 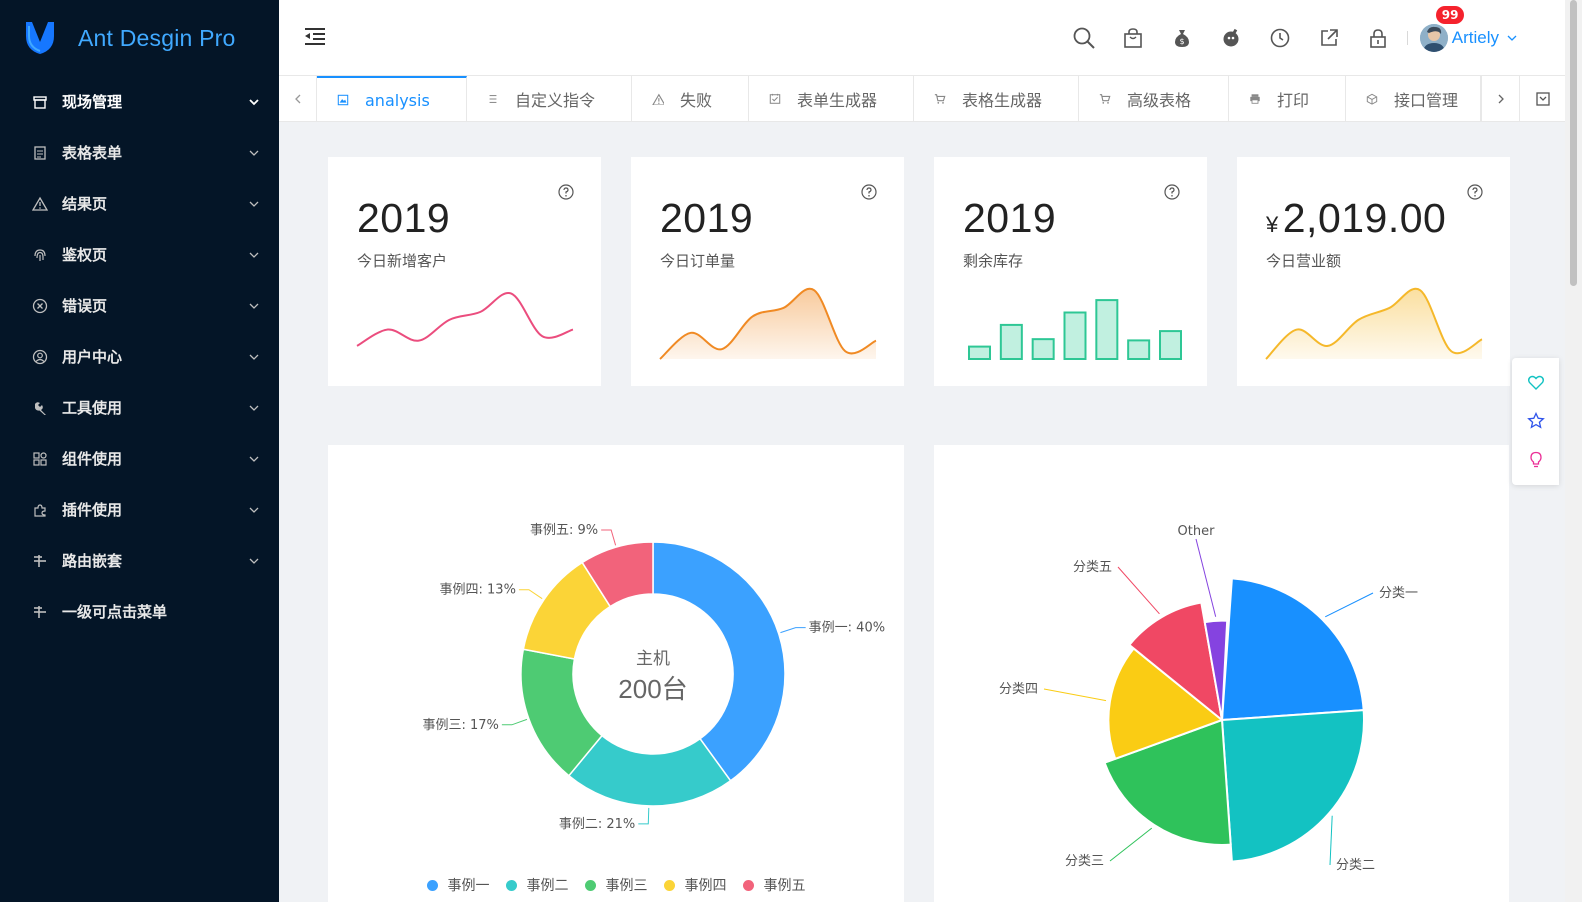 I want to click on logo: Ant Desgin Pro, so click(x=139, y=38).